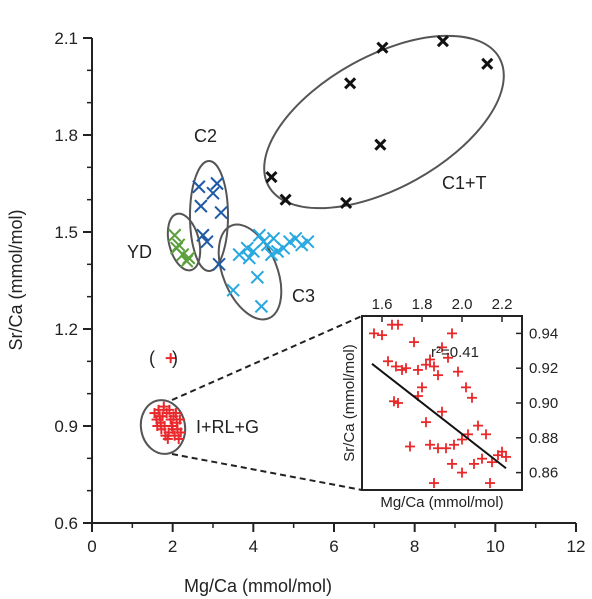 This screenshot has width=592, height=599. What do you see at coordinates (543, 473) in the screenshot?
I see `inset-y-tick-label: 0.86` at bounding box center [543, 473].